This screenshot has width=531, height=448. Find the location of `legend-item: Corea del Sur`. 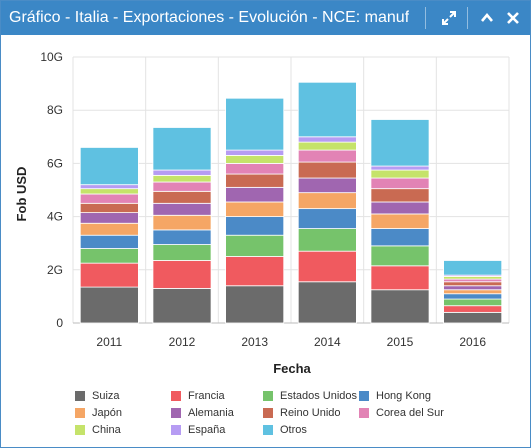

legend-item: Corea del Sur is located at coordinates (401, 413).